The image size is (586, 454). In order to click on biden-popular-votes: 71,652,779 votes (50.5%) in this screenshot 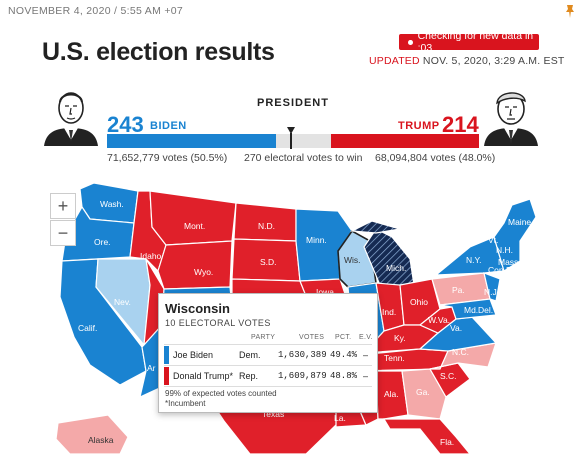, I will do `click(167, 158)`.